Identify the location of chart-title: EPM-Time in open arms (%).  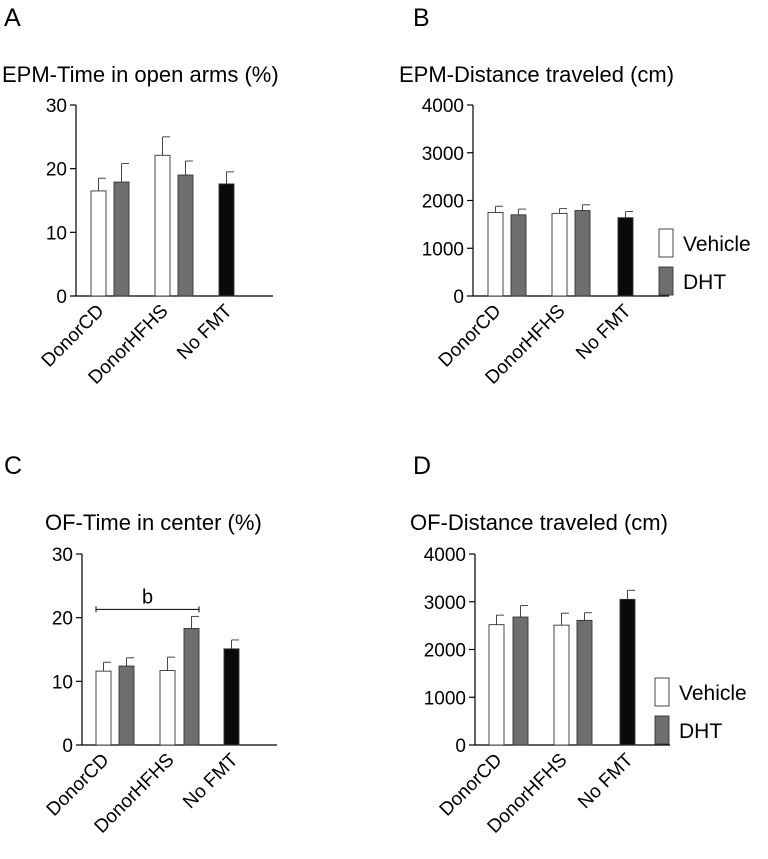
(140, 74).